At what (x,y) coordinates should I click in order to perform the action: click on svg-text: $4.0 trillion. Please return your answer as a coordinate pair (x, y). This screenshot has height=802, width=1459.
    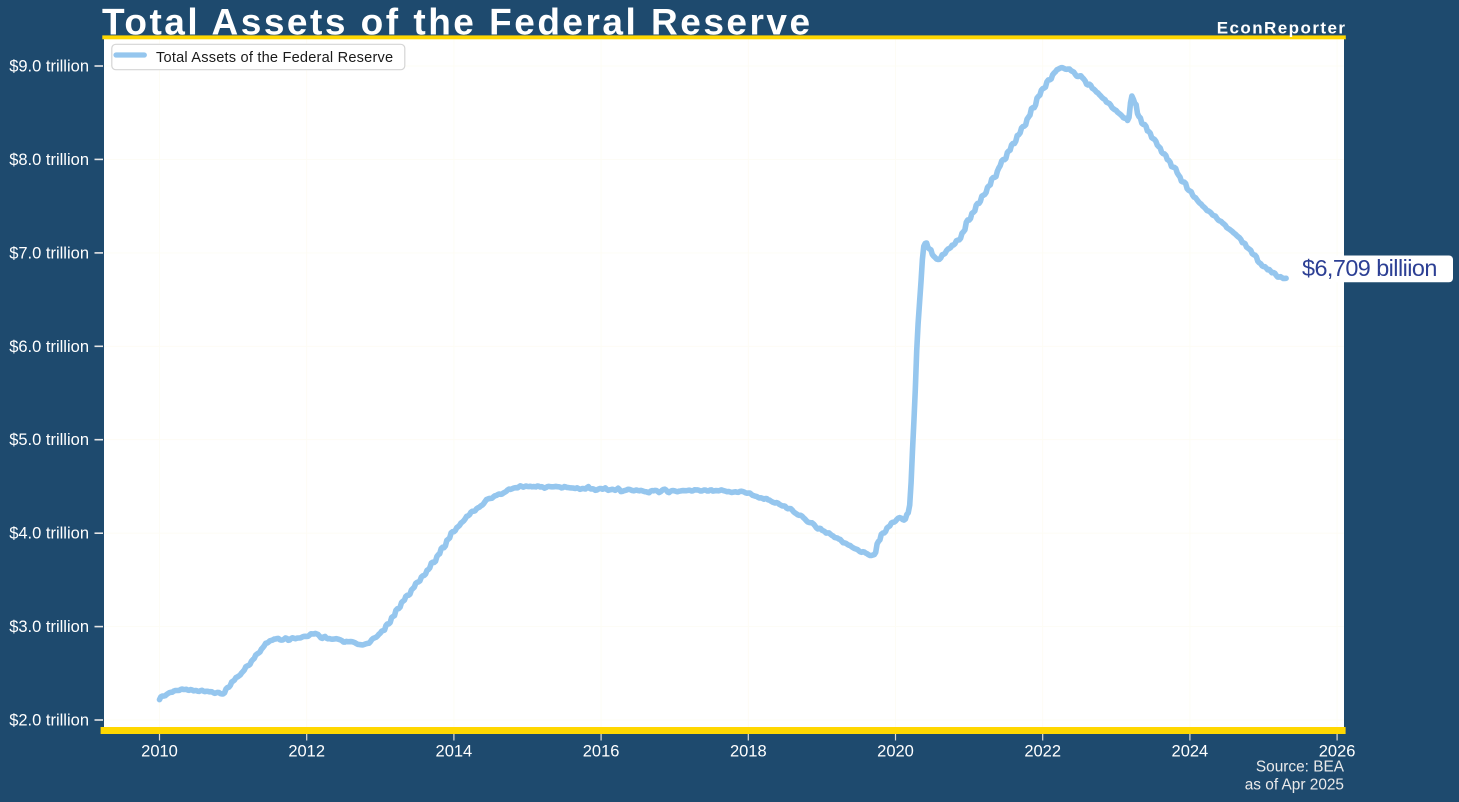
    Looking at the image, I should click on (49, 534).